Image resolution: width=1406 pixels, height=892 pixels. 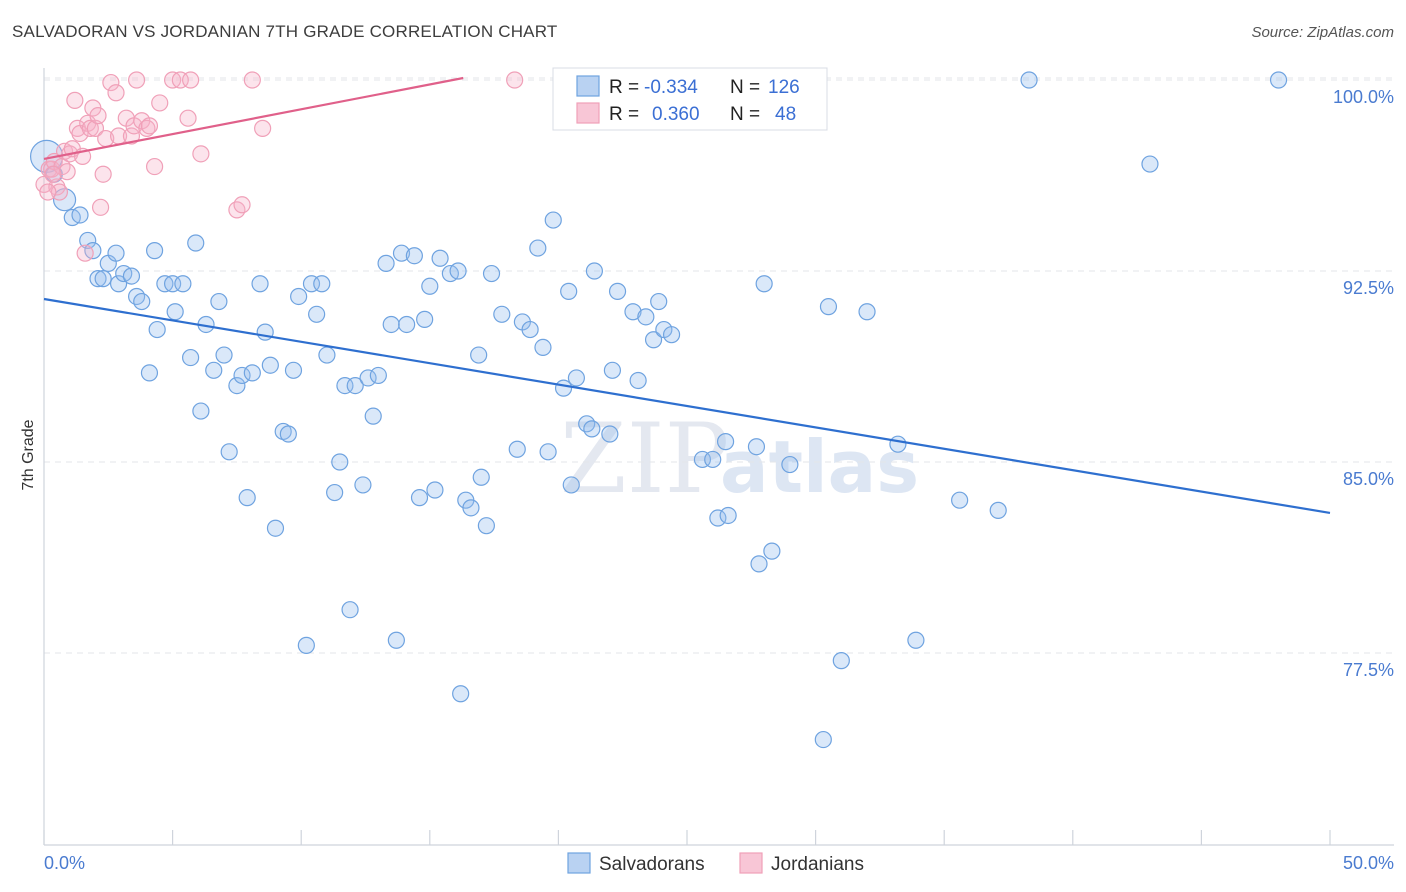 I want to click on series-label-salvadorans: Salvadorans, so click(x=652, y=864).